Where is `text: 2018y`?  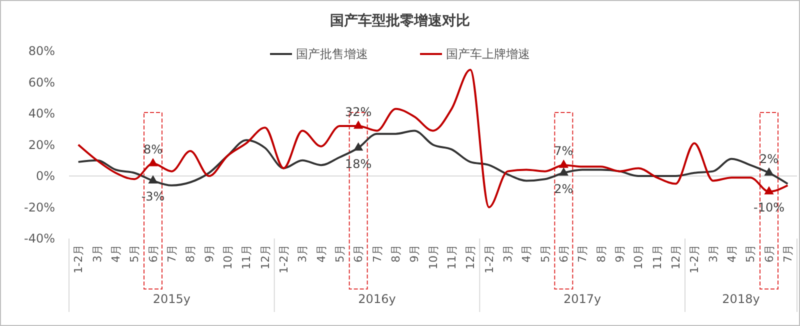
text: 2018y is located at coordinates (741, 299).